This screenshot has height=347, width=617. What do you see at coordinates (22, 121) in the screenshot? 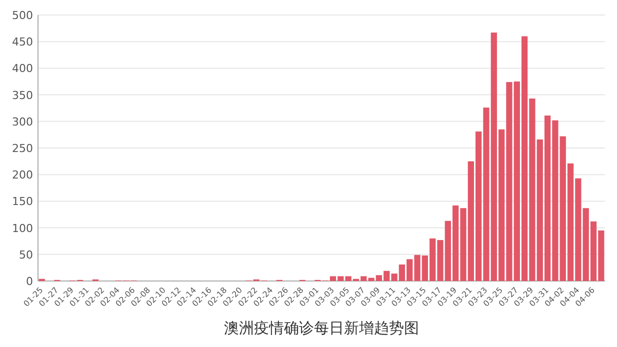
I see `y-tick-label: 300` at bounding box center [22, 121].